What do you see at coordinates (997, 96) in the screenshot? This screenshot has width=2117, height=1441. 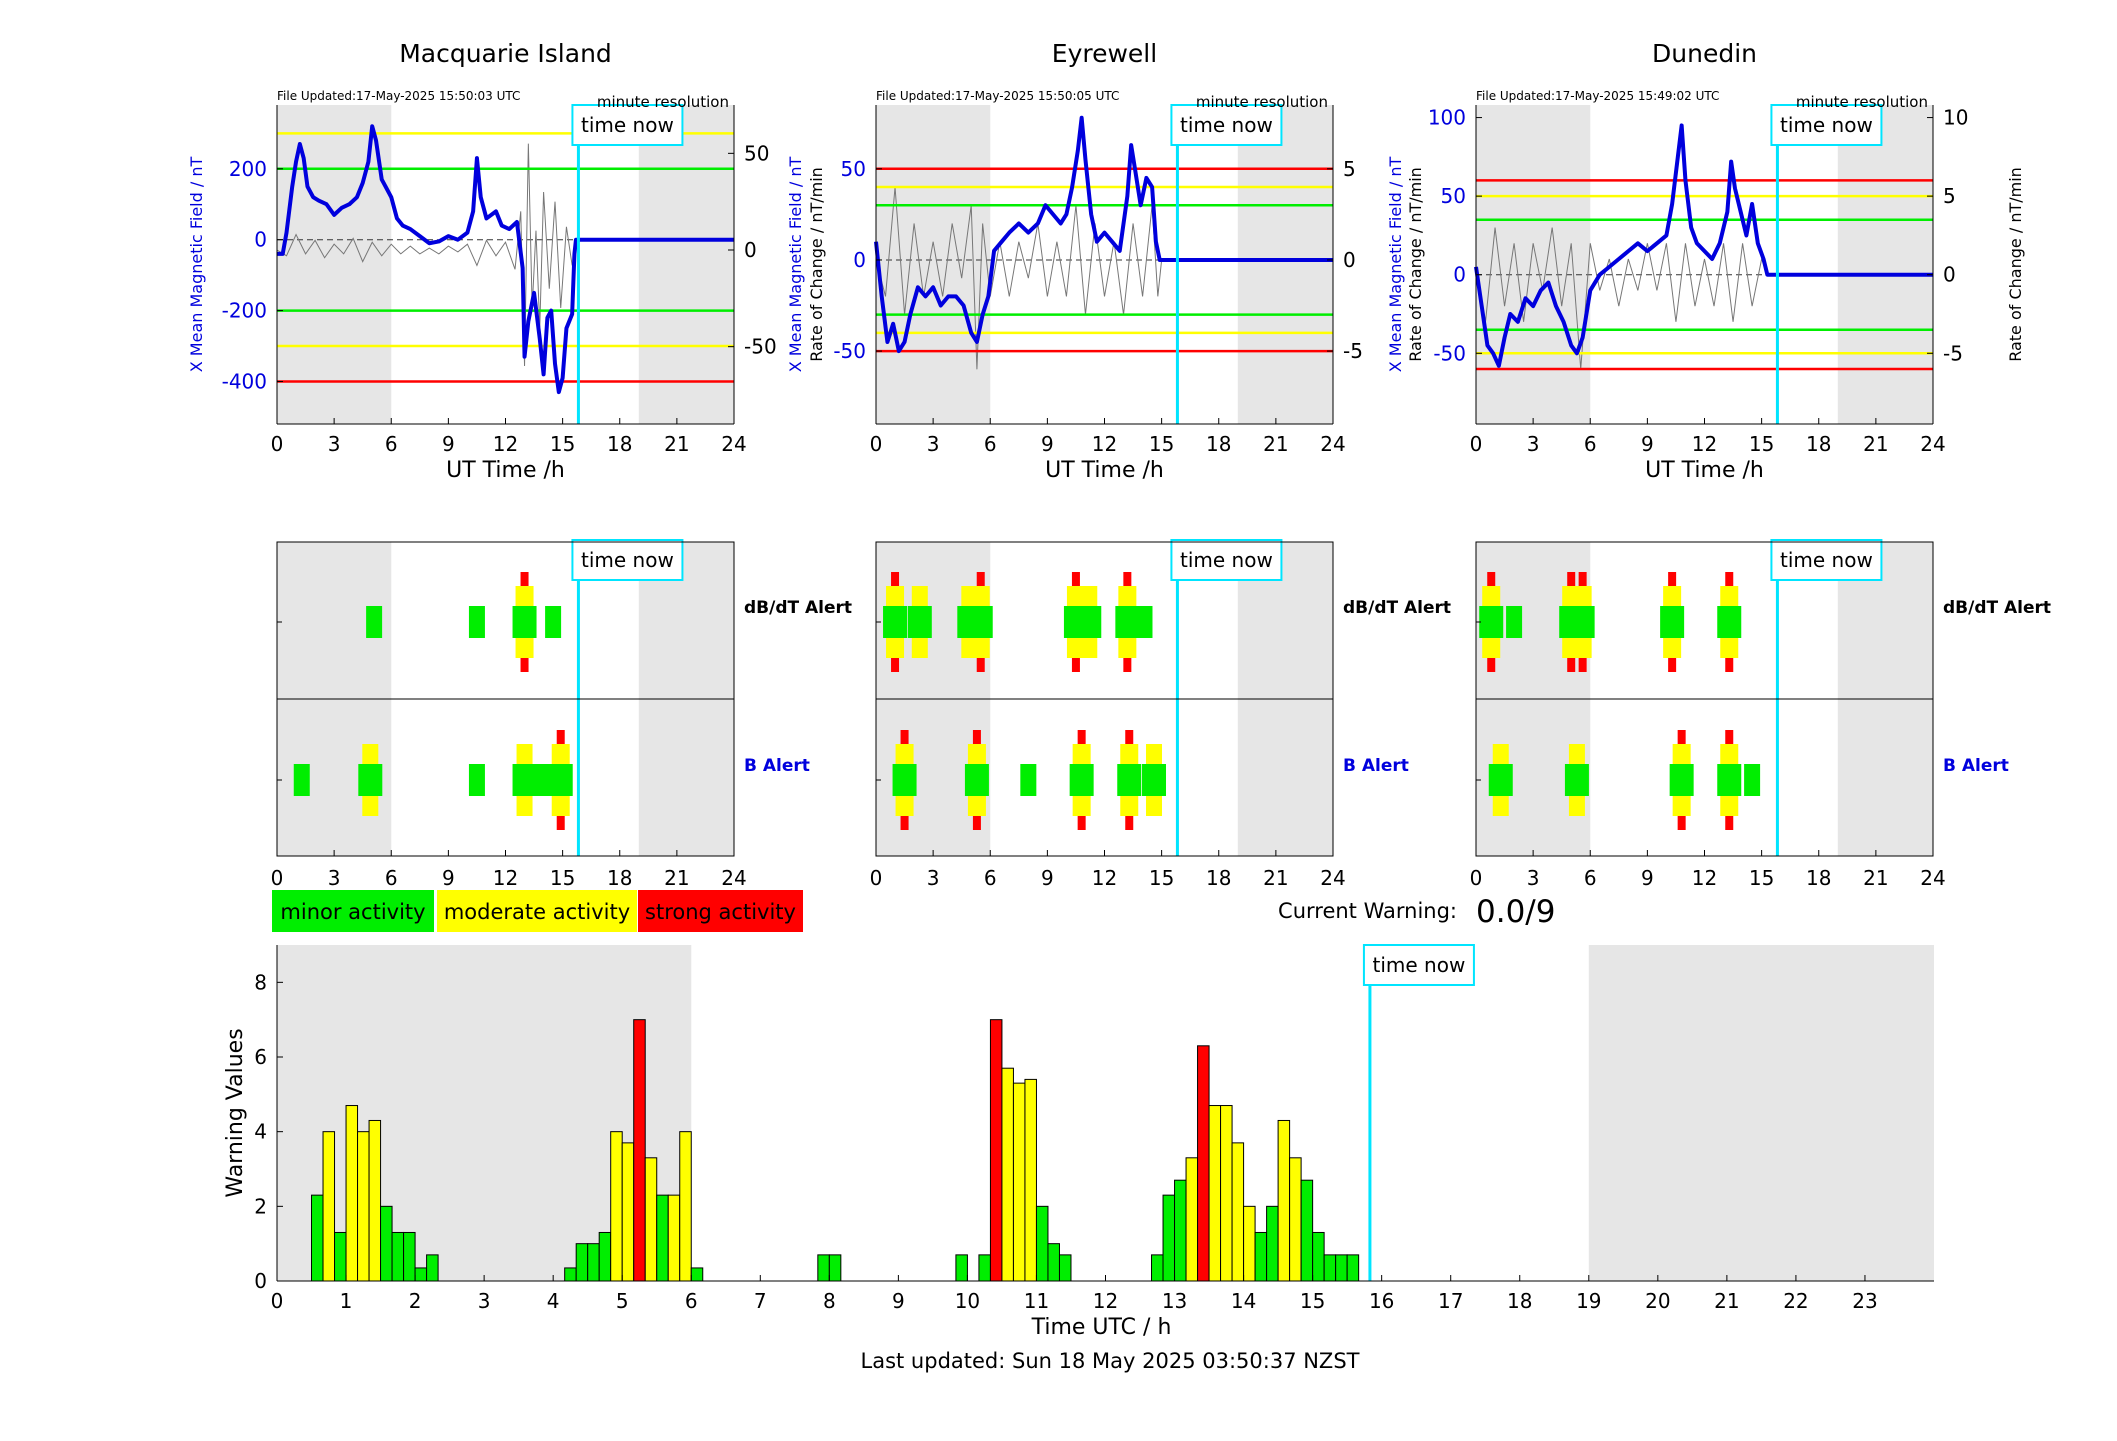 I see `file-updated-text: File Updated:17-May-2025 15:50:05 UTC` at bounding box center [997, 96].